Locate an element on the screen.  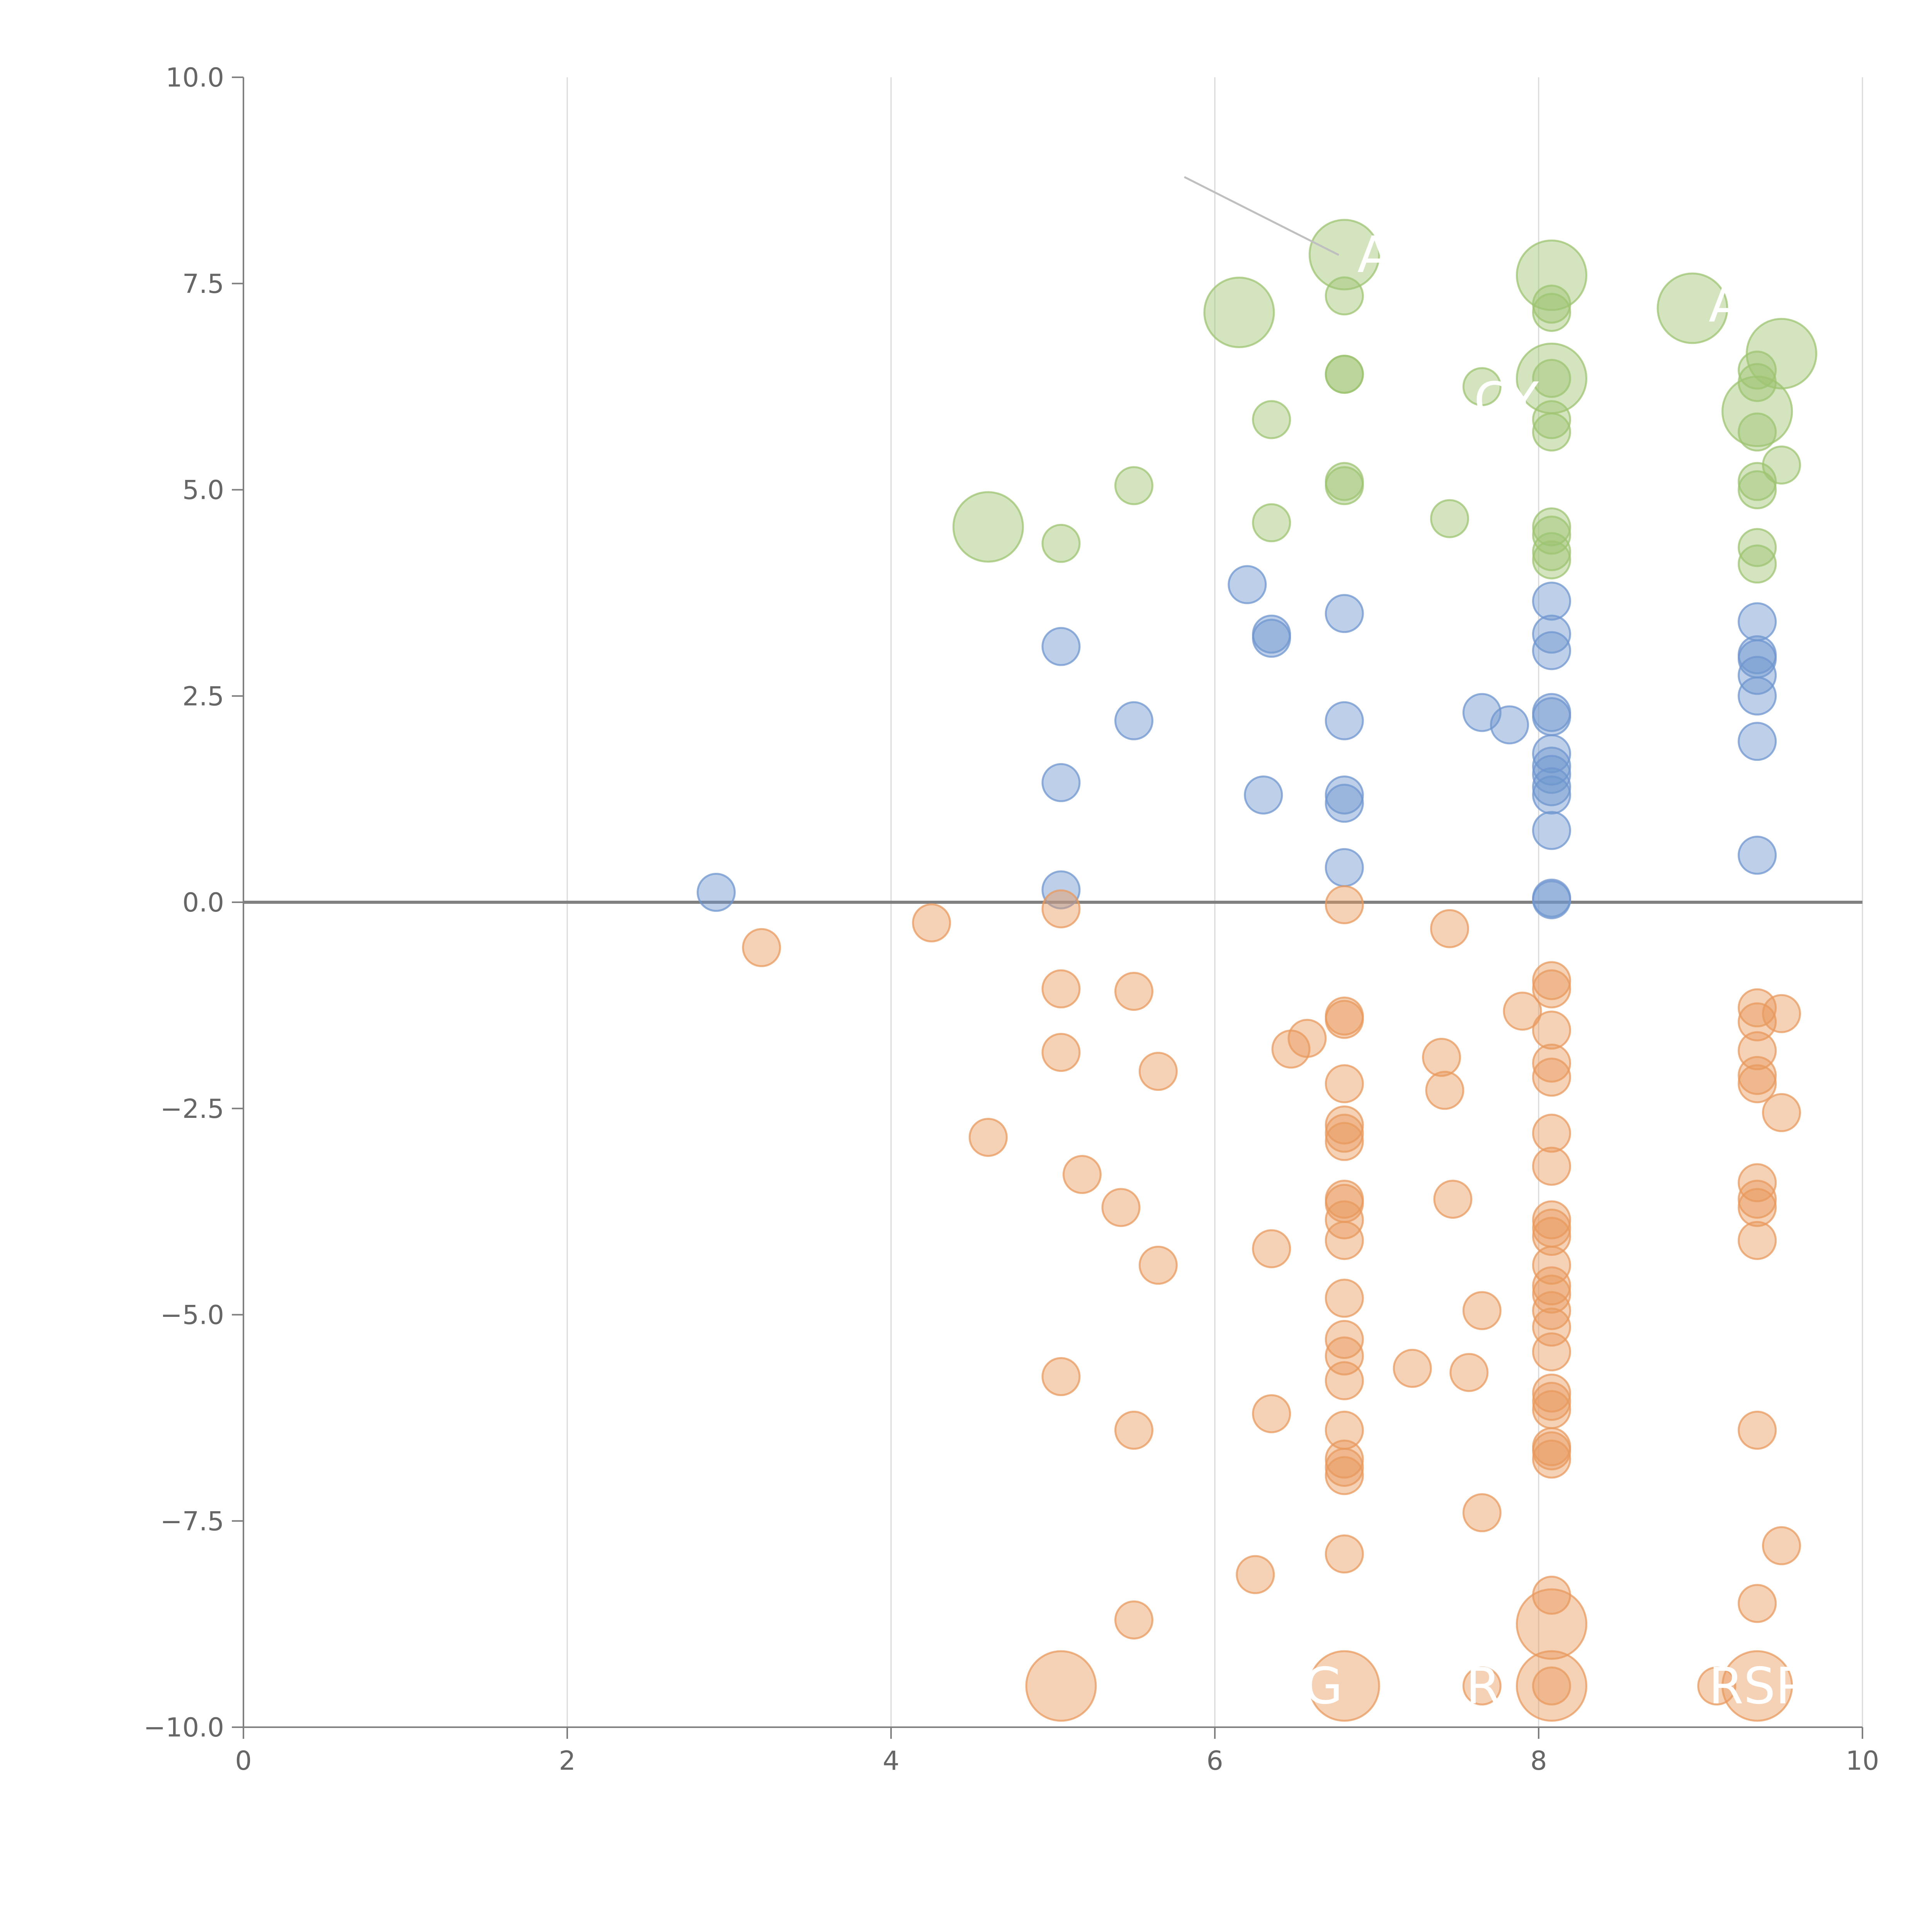
y-tick-label: 0.0 is located at coordinates (203, 903).